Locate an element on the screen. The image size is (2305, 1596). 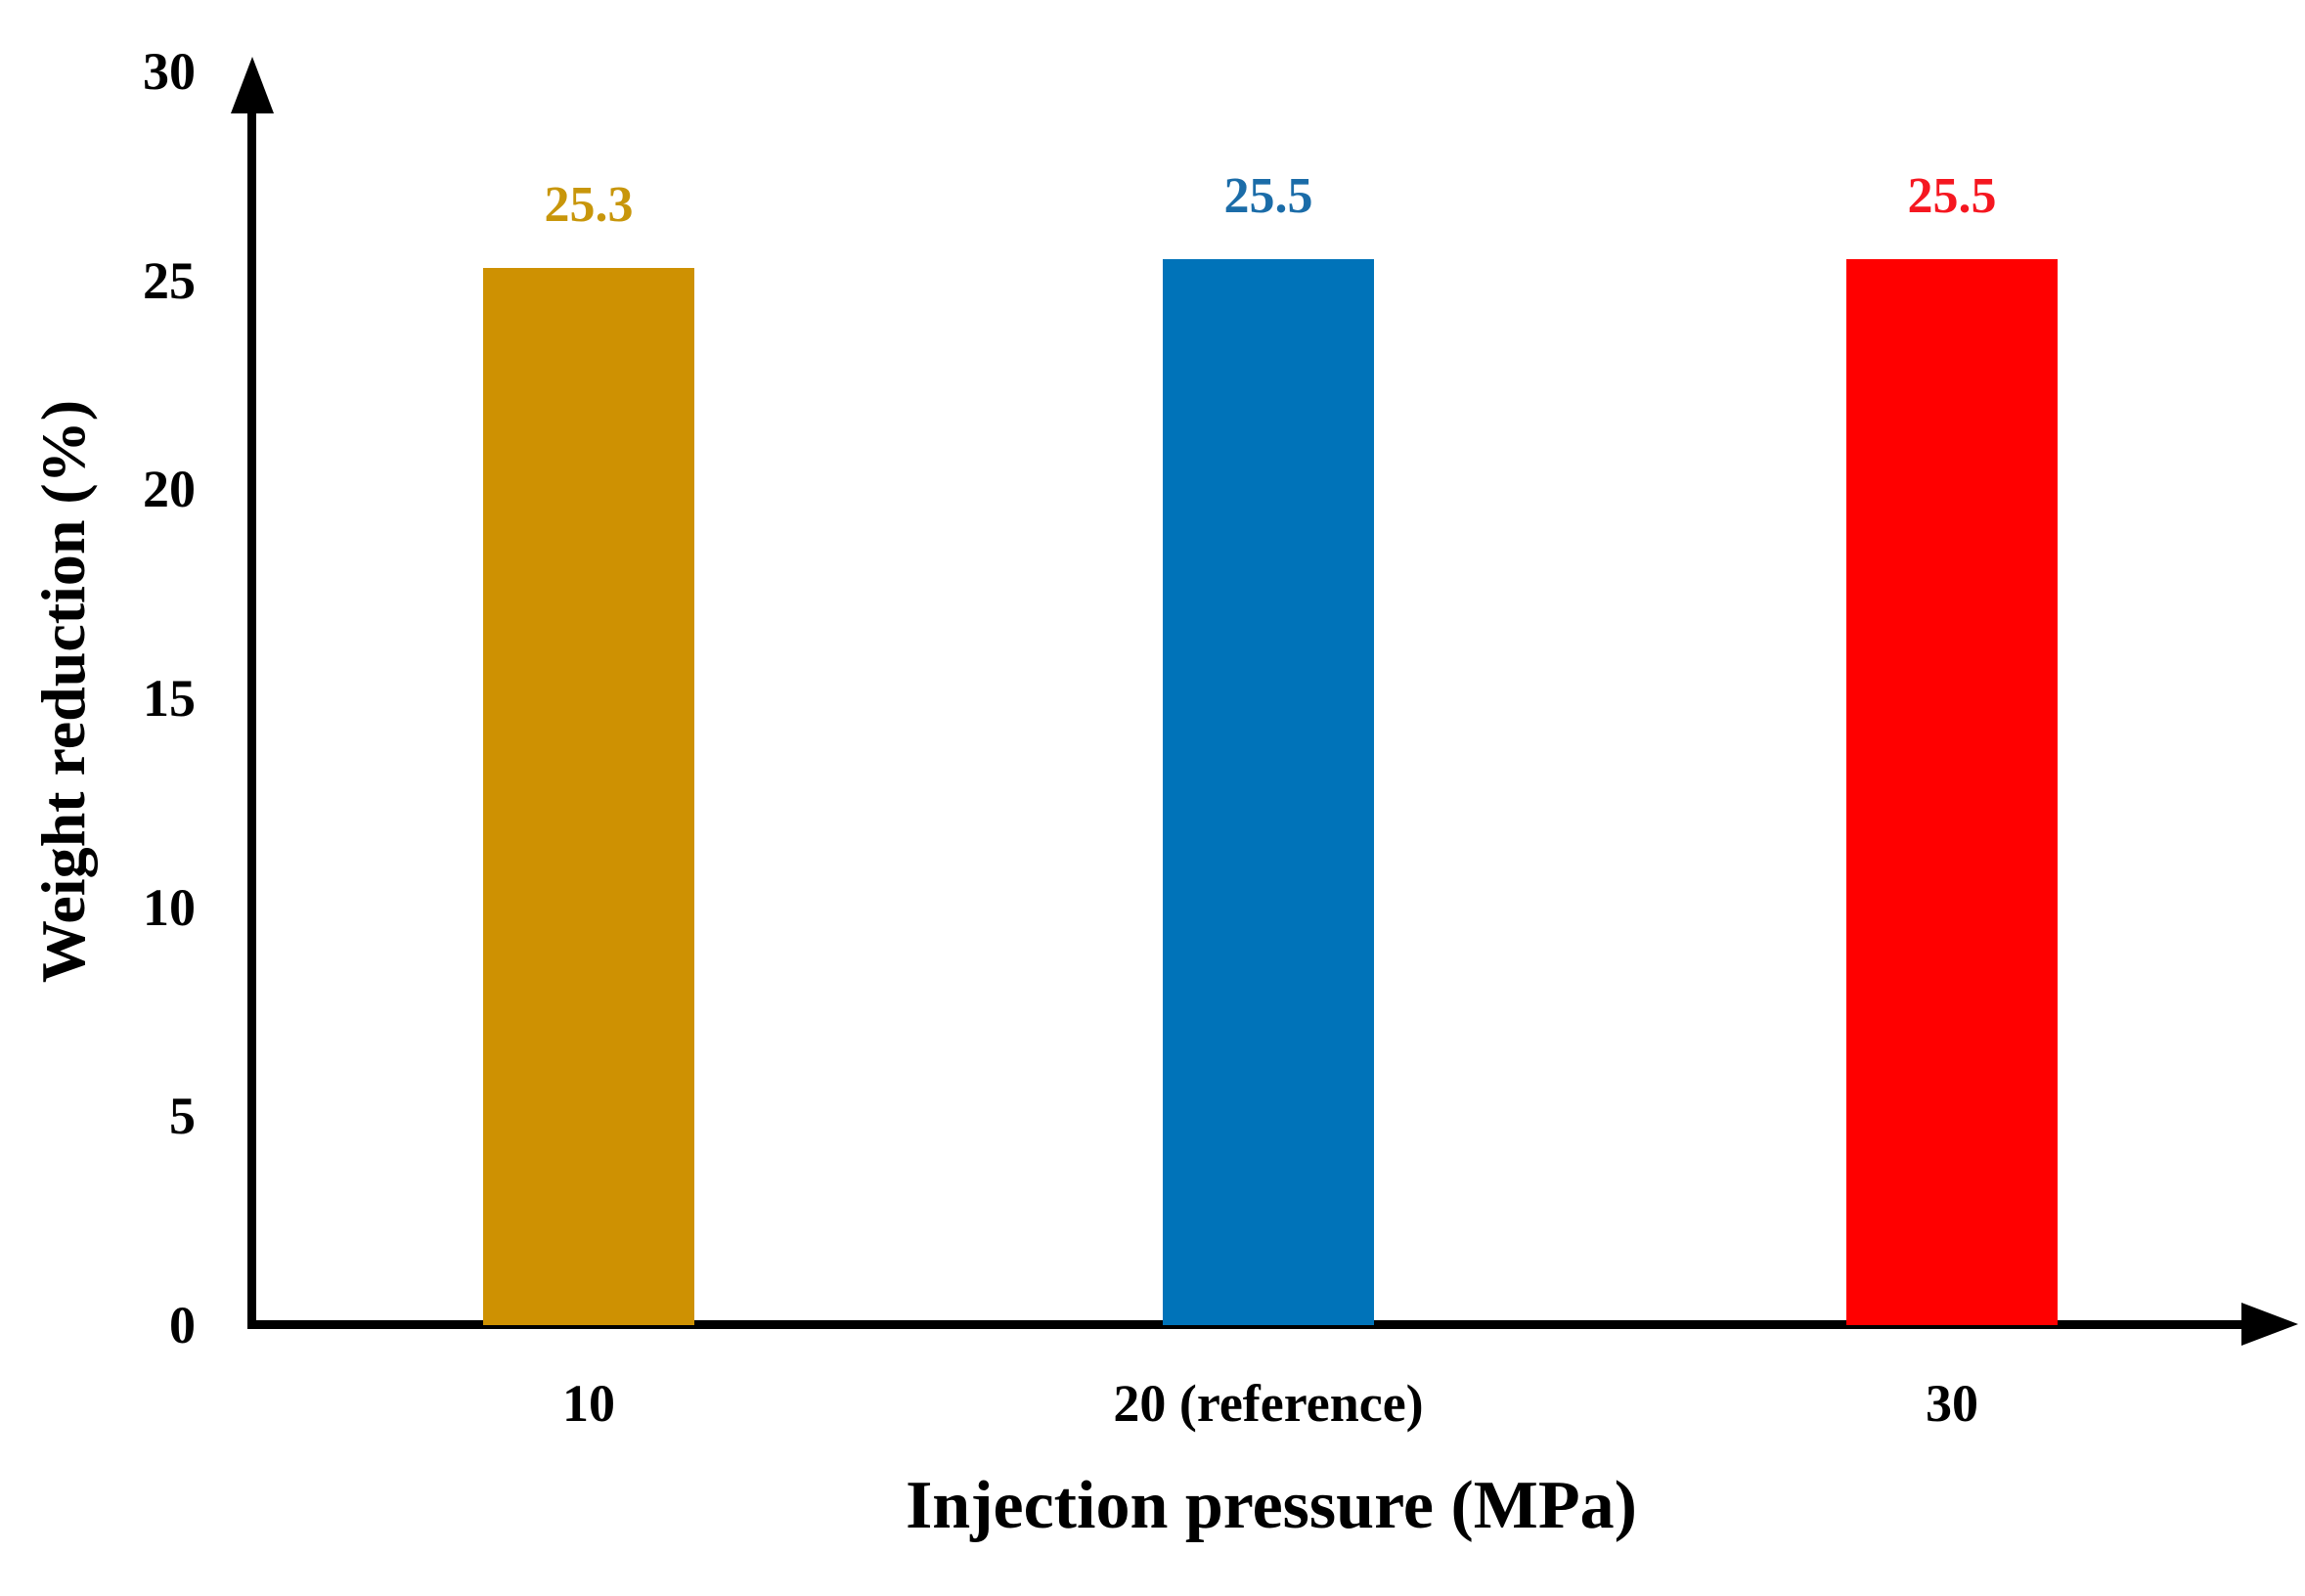
y-axis-title: Weight reduction (%) is located at coordinates (63, 691).